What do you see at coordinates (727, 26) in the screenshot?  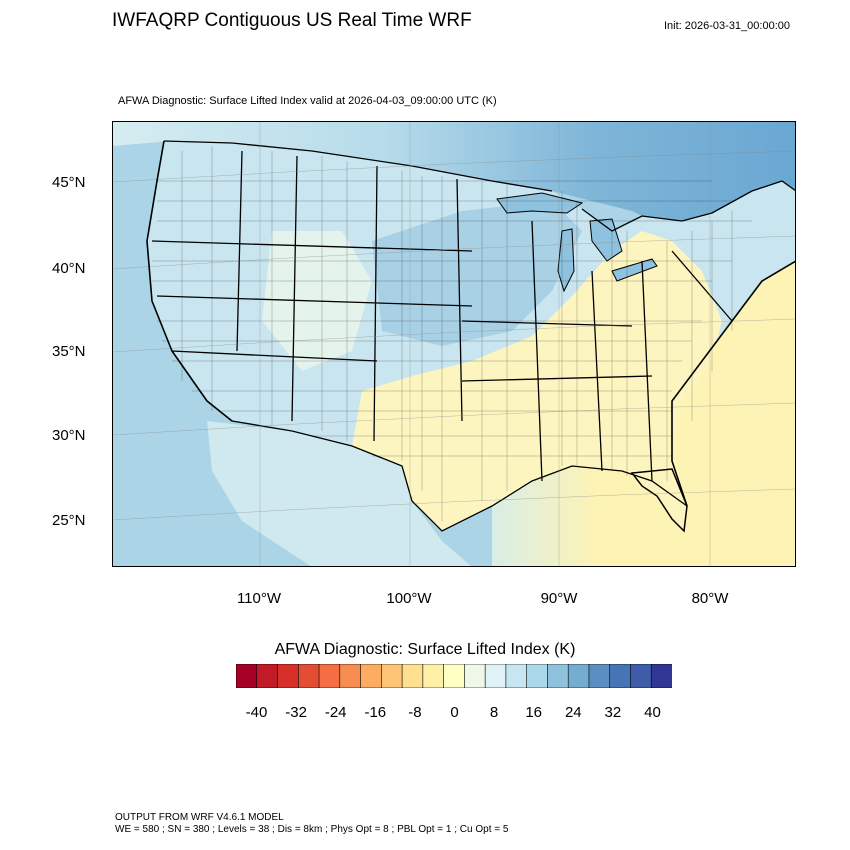 I see `init-time-label: Init: 2026-03-31_00:00:00` at bounding box center [727, 26].